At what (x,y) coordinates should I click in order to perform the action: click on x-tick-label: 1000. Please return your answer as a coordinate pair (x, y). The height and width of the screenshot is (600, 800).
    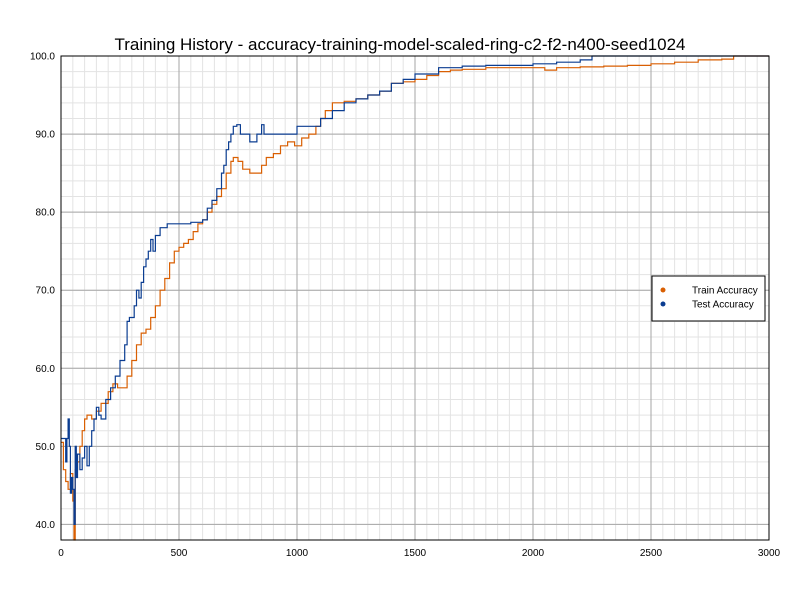
    Looking at the image, I should click on (297, 553).